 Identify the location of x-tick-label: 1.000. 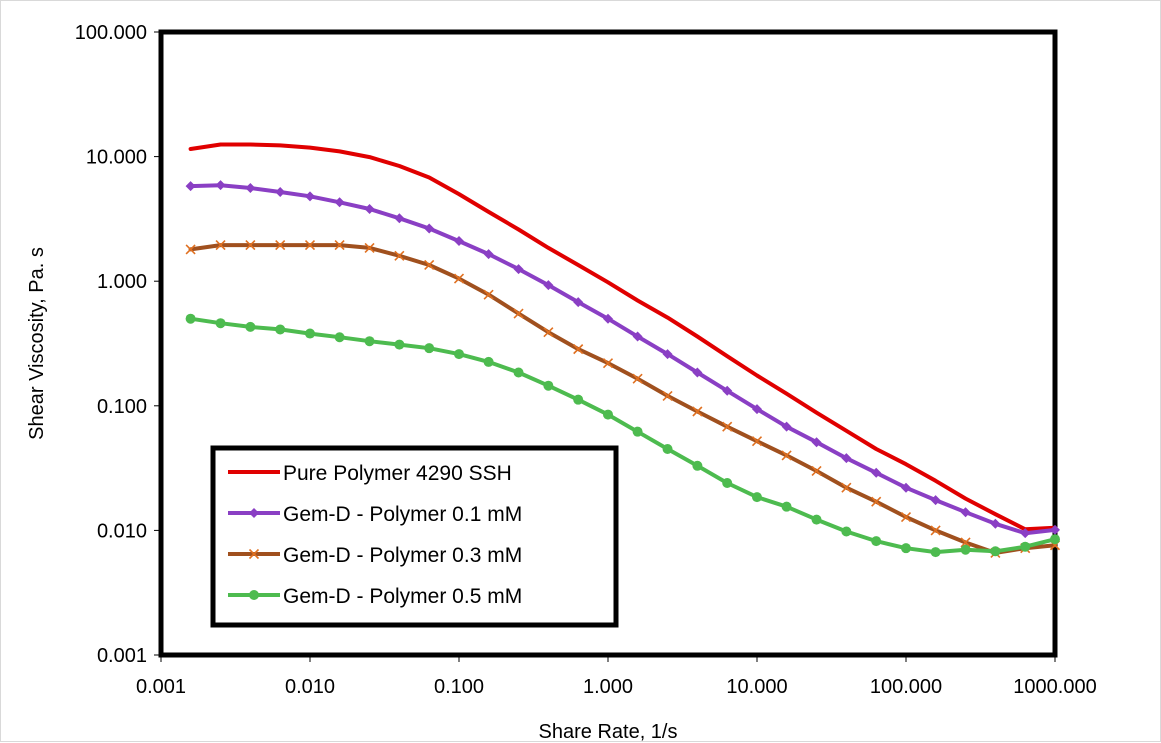
(608, 687).